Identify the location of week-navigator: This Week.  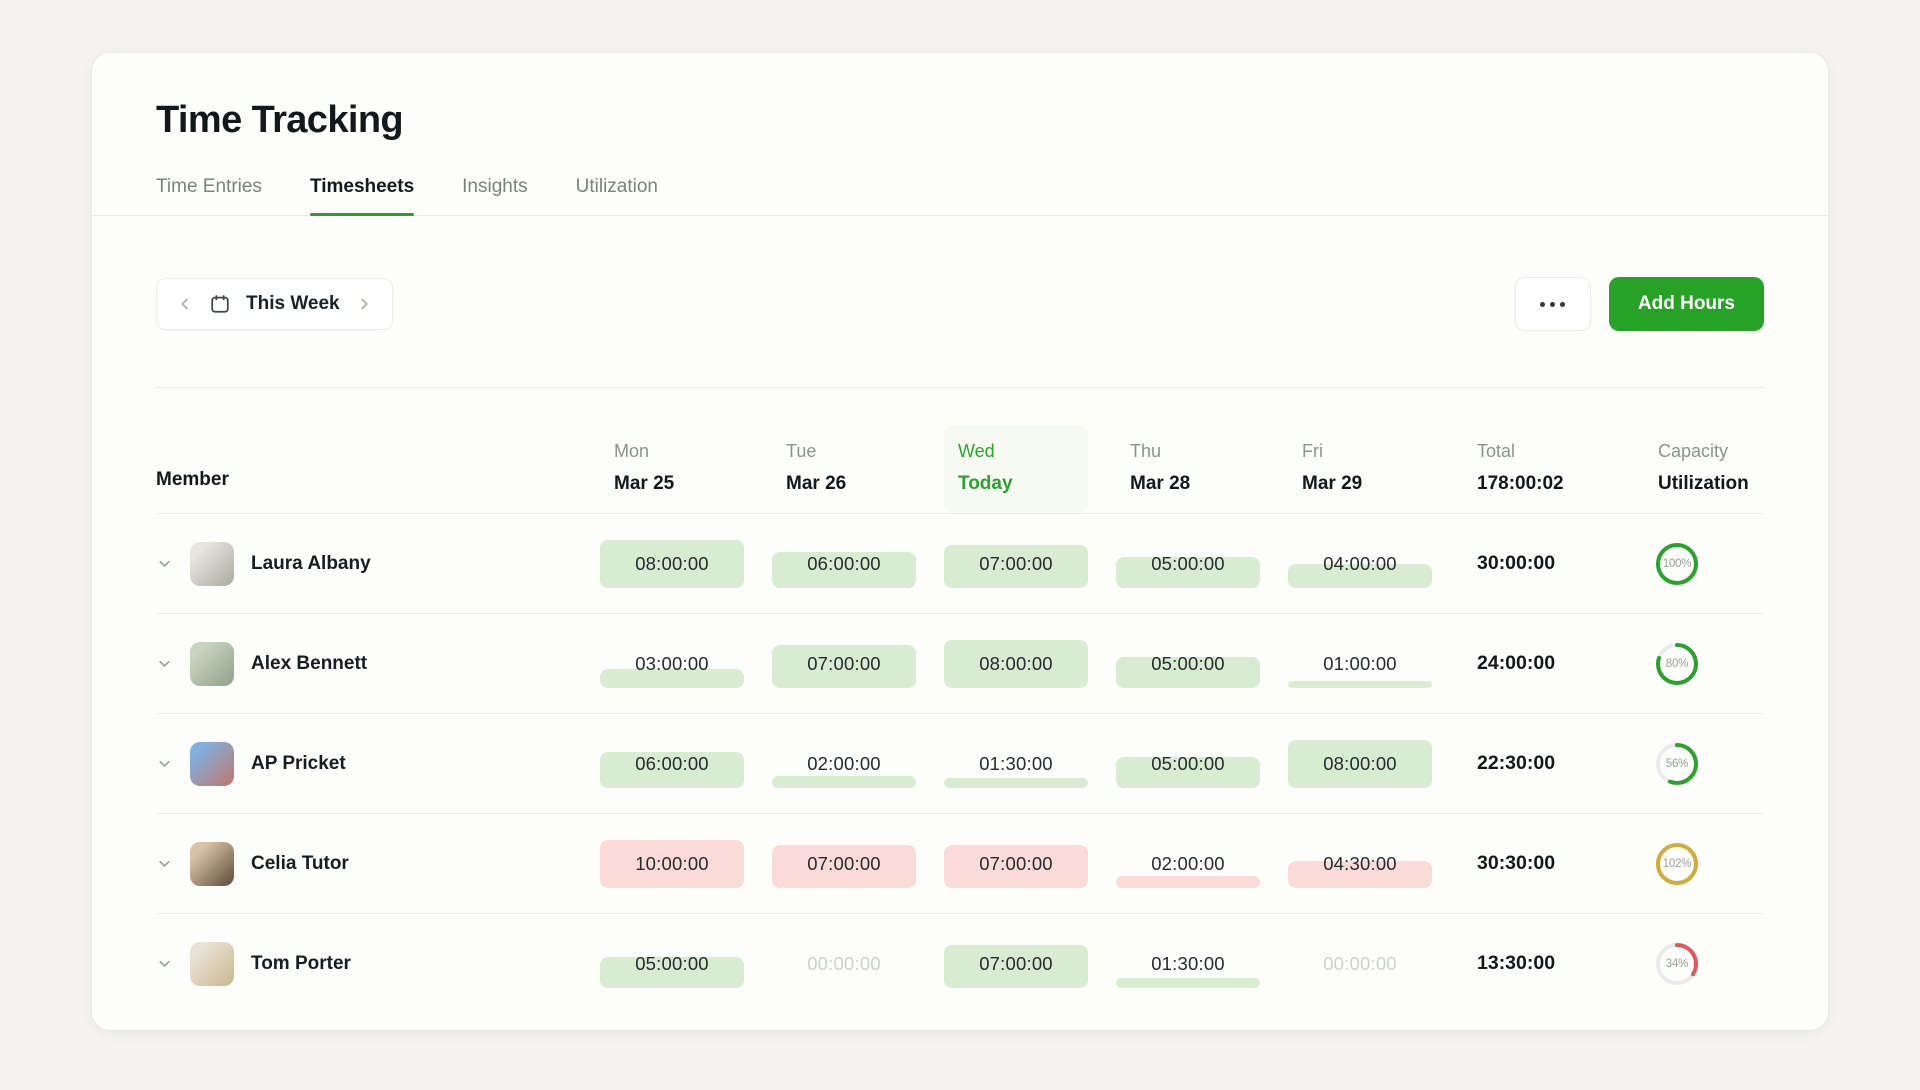
(274, 304).